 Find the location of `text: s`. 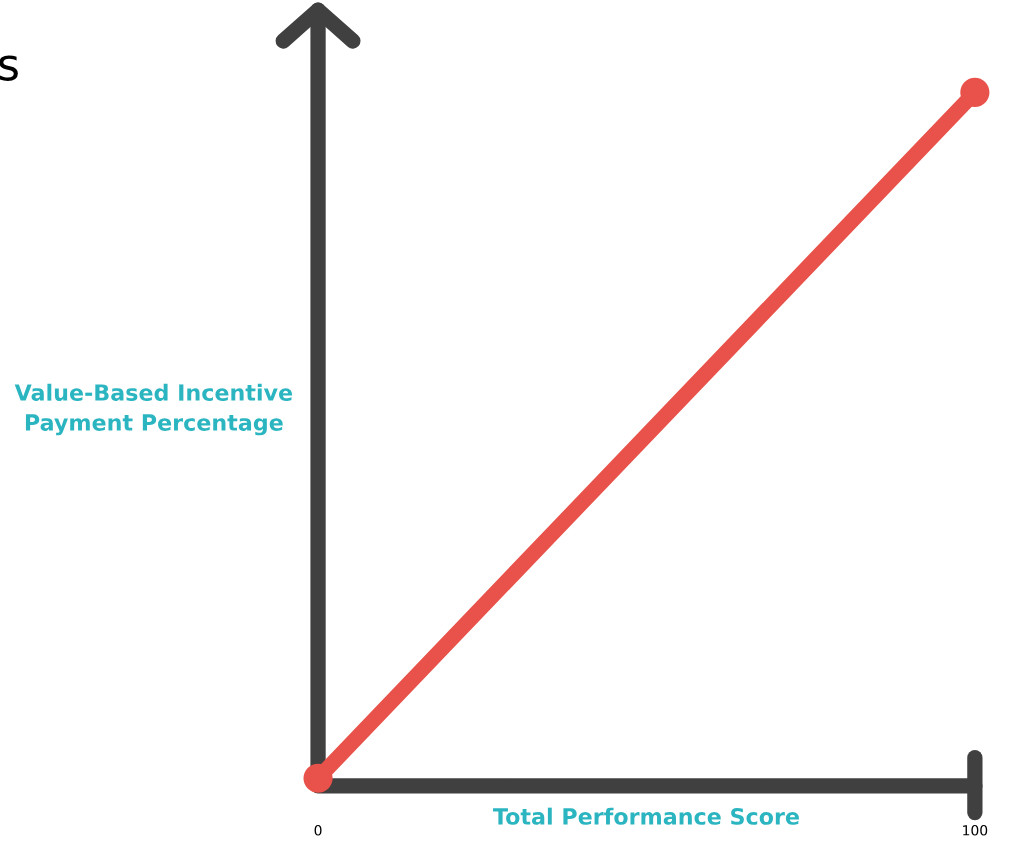

text: s is located at coordinates (9, 68).